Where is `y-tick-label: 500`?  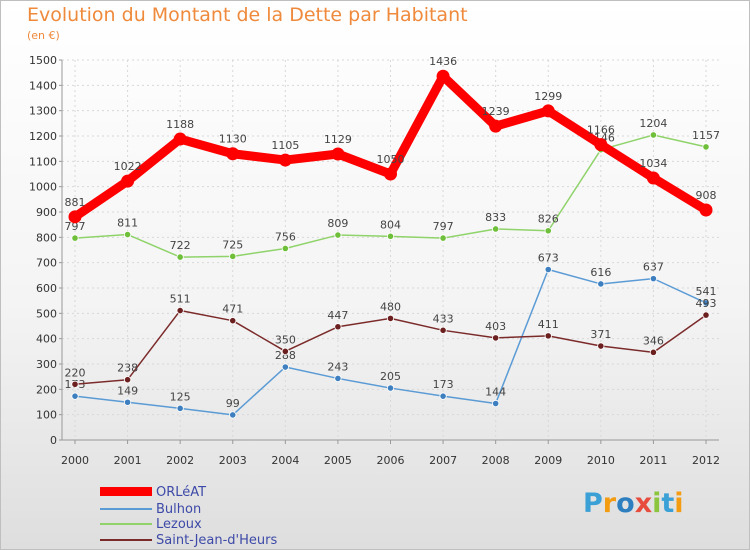
y-tick-label: 500 is located at coordinates (46, 313).